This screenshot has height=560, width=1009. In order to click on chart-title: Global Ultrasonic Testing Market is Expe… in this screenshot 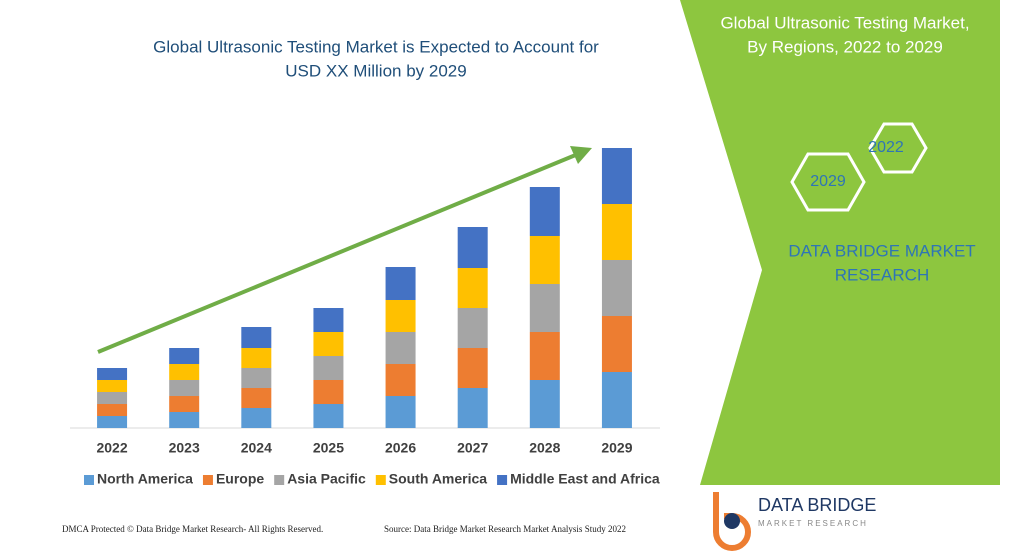, I will do `click(376, 46)`.